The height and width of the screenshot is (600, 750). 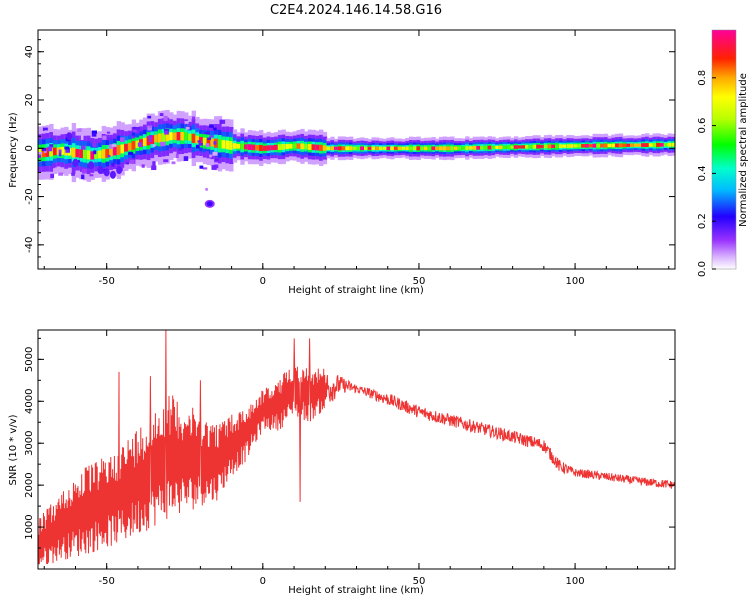 What do you see at coordinates (263, 581) in the screenshot?
I see `snr-xtick-label: 0` at bounding box center [263, 581].